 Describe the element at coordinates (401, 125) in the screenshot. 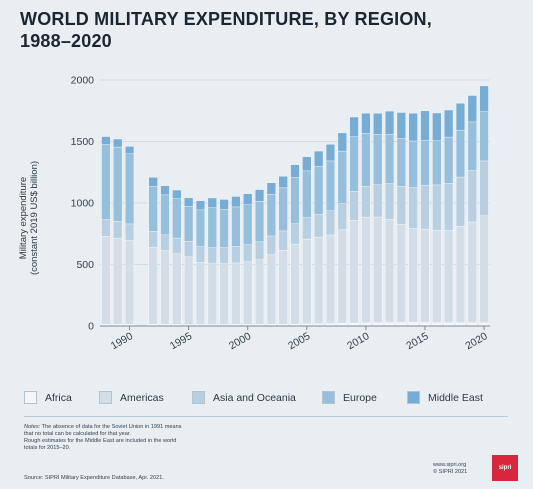

I see `bar-2013-middle-east` at that location.